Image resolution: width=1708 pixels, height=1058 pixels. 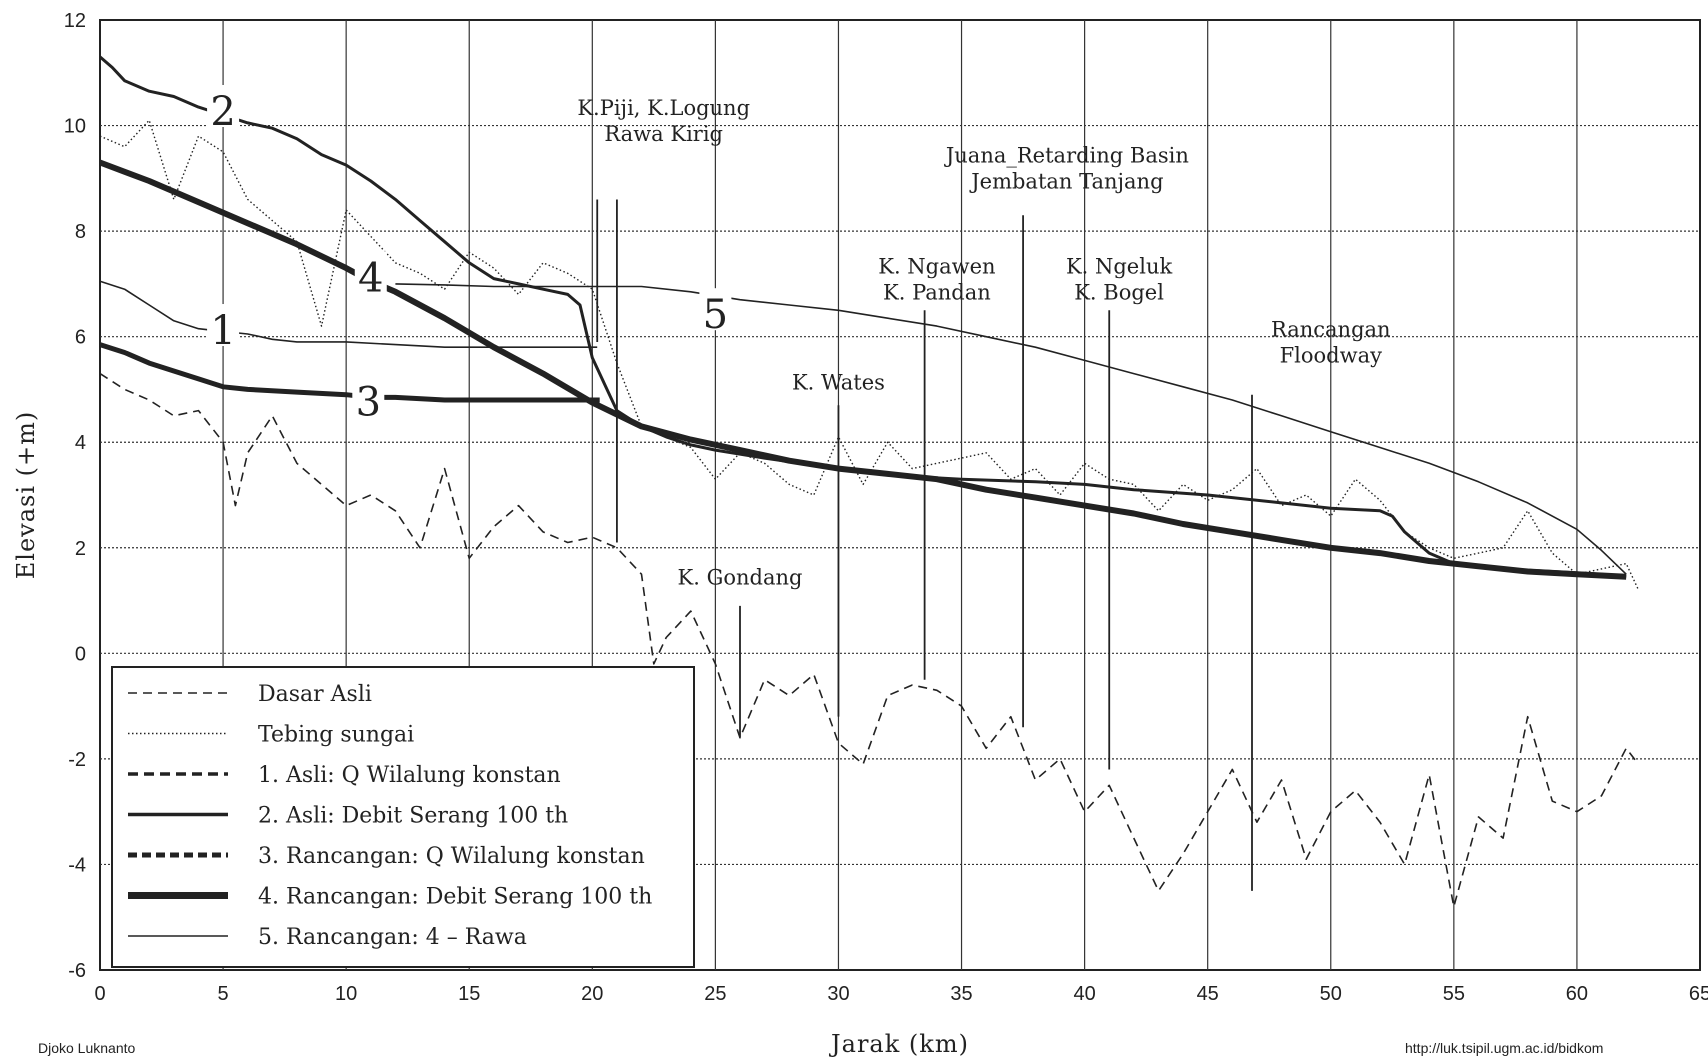 I want to click on legend-item-label: 2. Asli: Debit Serang 100 th, so click(x=413, y=816).